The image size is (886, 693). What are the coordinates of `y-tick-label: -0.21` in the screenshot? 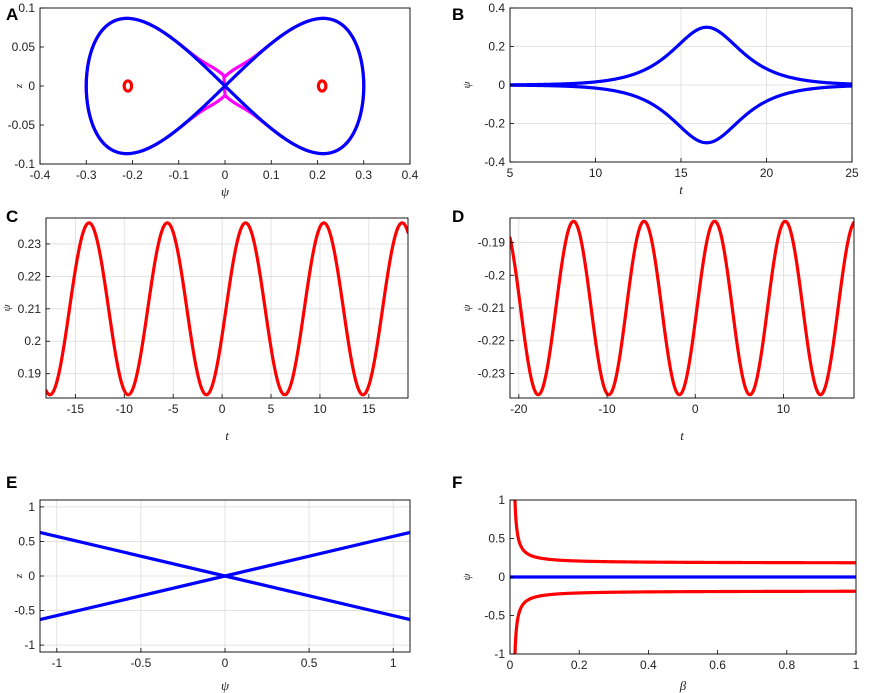 It's located at (492, 308).